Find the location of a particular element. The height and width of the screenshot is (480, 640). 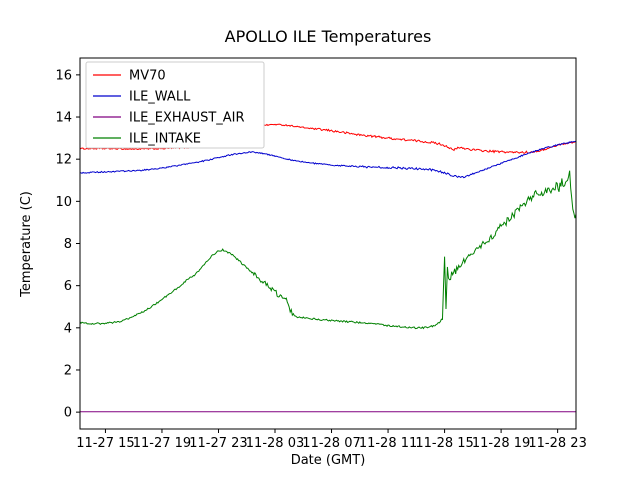

x-tick-label: 11-28 07 is located at coordinates (331, 443).